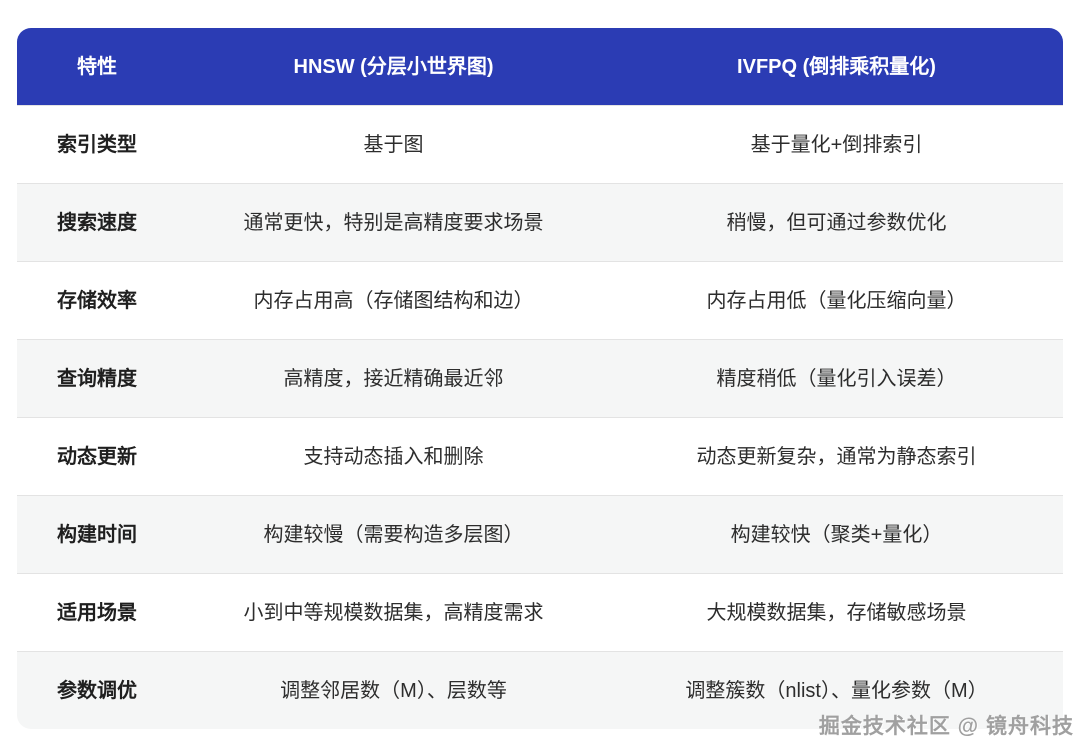  What do you see at coordinates (97, 456) in the screenshot?
I see `feature-cell: 动态更新` at bounding box center [97, 456].